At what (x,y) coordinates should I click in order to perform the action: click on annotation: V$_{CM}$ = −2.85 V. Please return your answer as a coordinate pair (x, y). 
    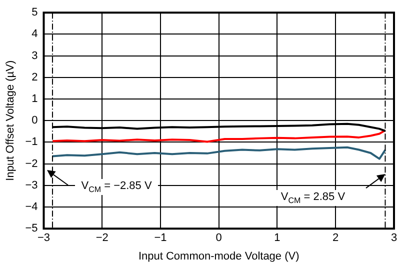
    Looking at the image, I should click on (116, 187).